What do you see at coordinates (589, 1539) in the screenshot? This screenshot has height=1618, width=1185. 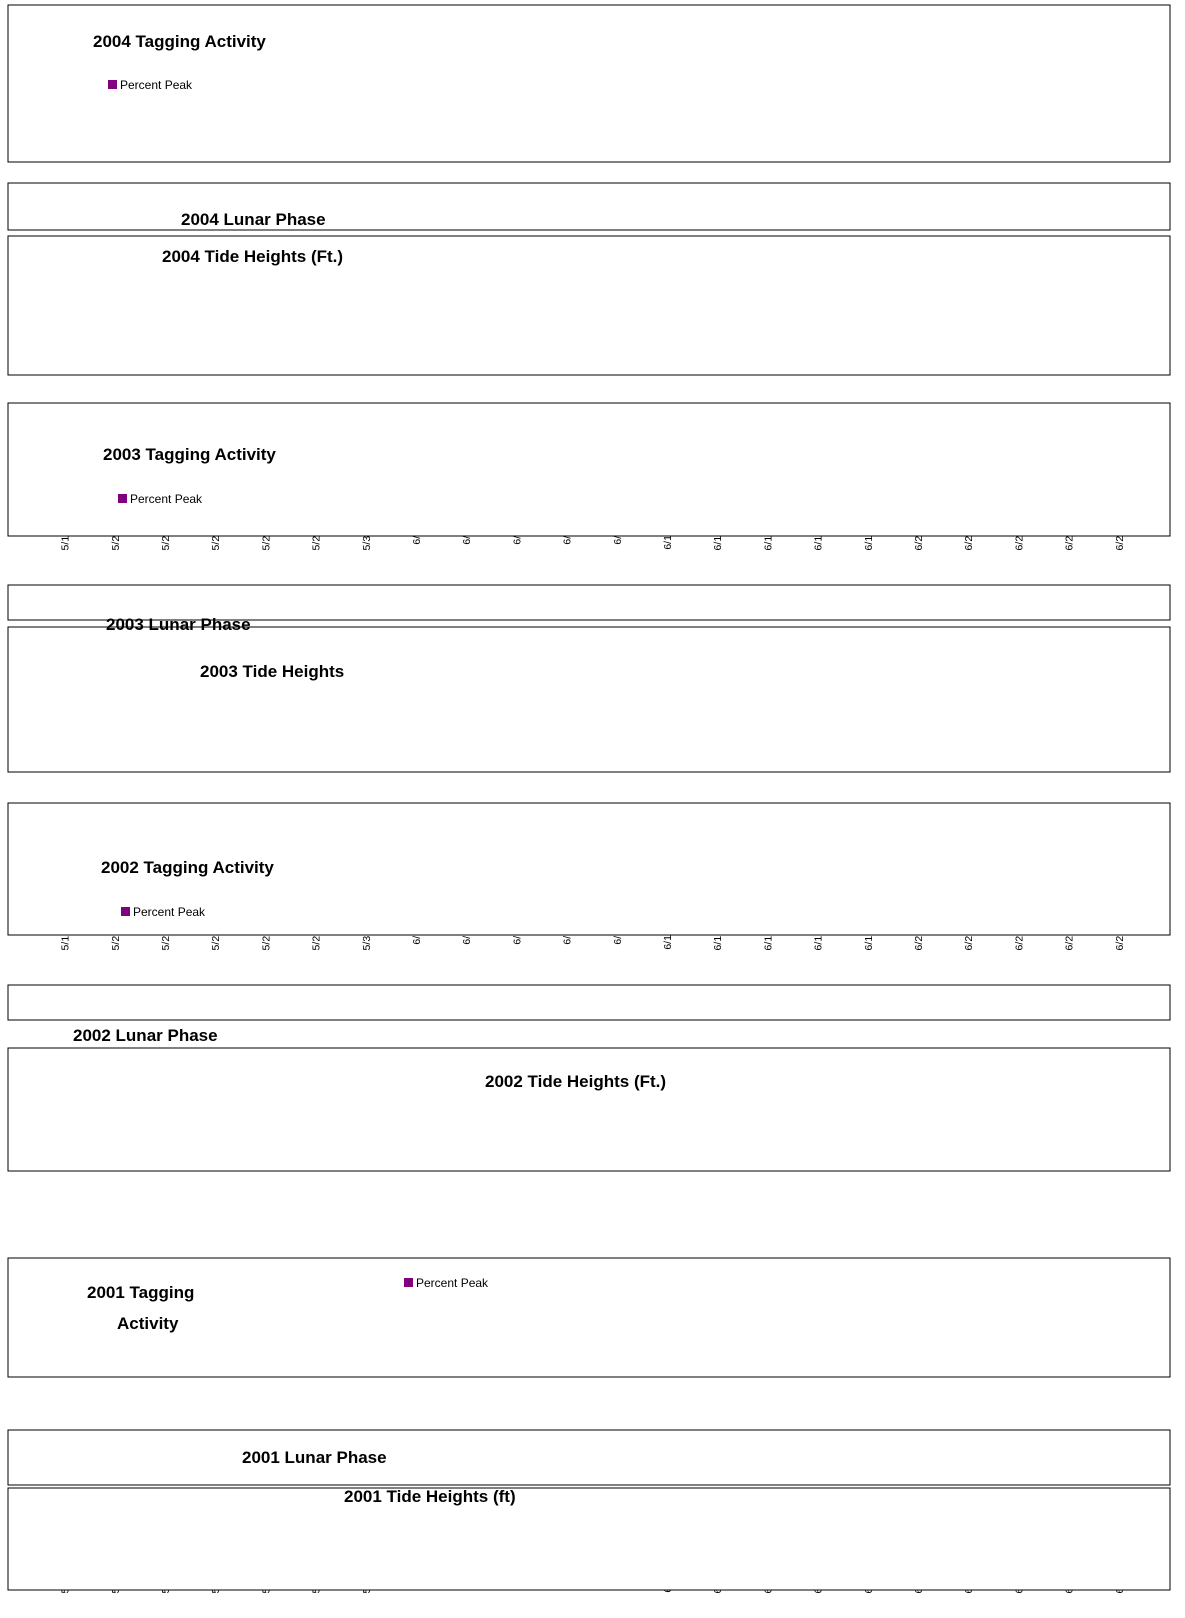 I see `tide2001-panel` at bounding box center [589, 1539].